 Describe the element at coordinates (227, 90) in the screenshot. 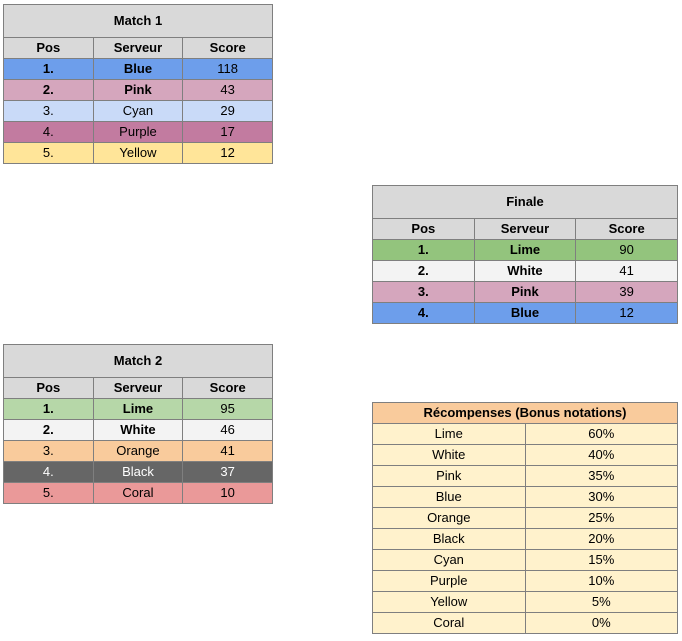

I see `score-cell: 43` at that location.